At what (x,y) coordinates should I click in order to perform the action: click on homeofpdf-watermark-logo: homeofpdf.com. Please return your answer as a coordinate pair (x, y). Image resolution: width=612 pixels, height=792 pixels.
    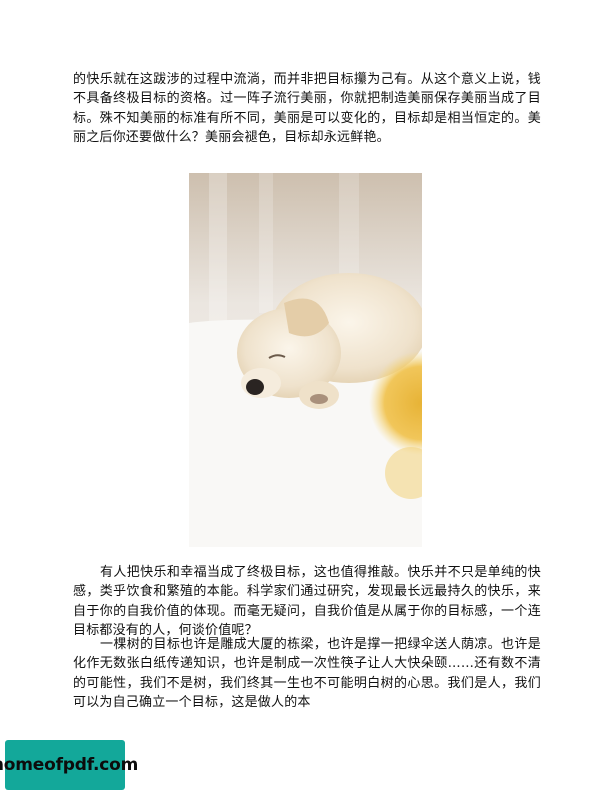
    Looking at the image, I should click on (69, 765).